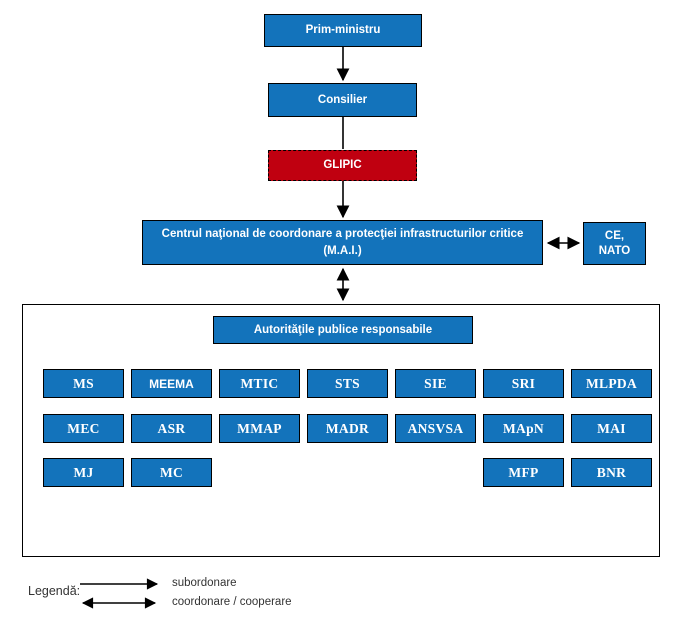 This screenshot has height=618, width=685. Describe the element at coordinates (342, 250) in the screenshot. I see `node-centrul-label-line2: (M.A.I.)` at that location.